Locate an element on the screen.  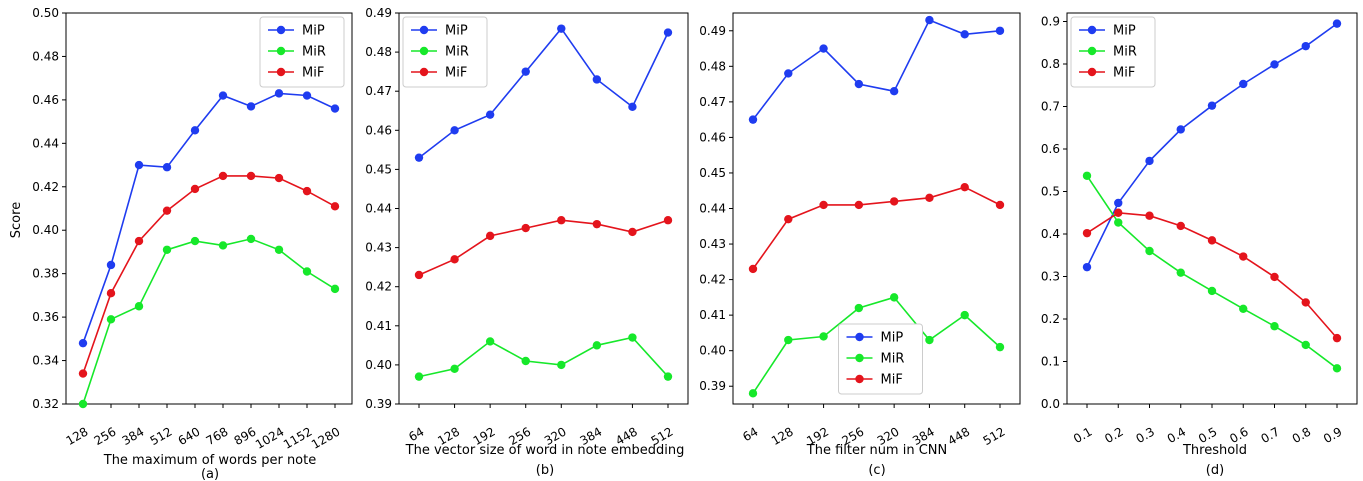
y-tick-label: 0.47 is located at coordinates (712, 102).